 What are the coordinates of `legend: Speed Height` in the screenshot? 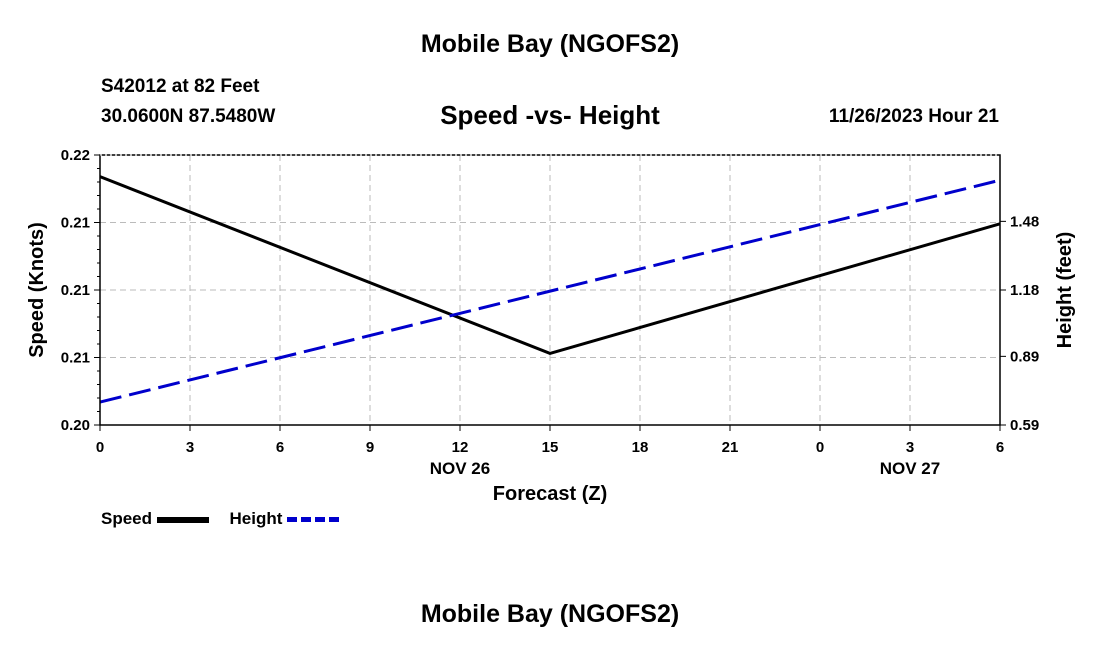 It's located at (220, 519).